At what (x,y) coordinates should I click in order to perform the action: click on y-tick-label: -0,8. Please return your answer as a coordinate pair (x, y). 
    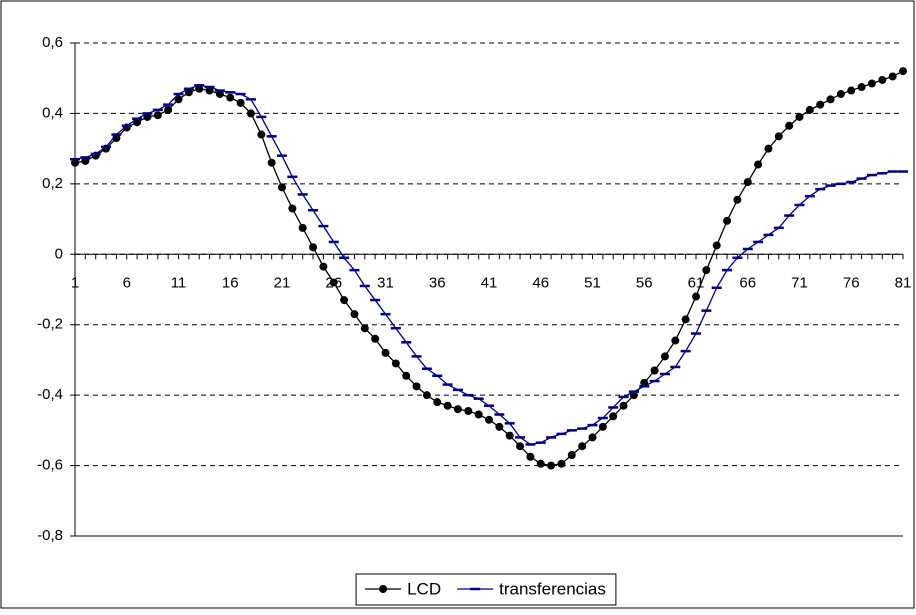
    Looking at the image, I should click on (50, 535).